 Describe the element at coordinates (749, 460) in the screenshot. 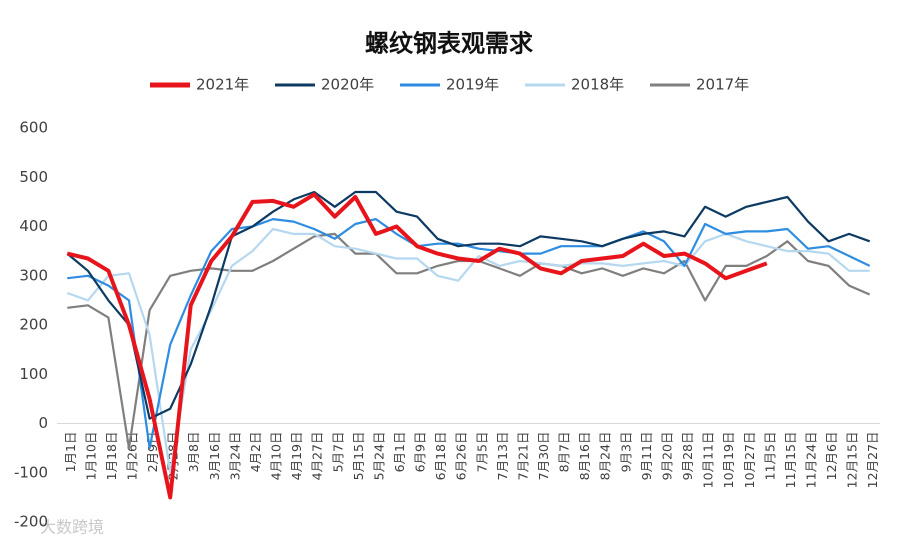

I see `x-tick-label: 10月27日` at that location.